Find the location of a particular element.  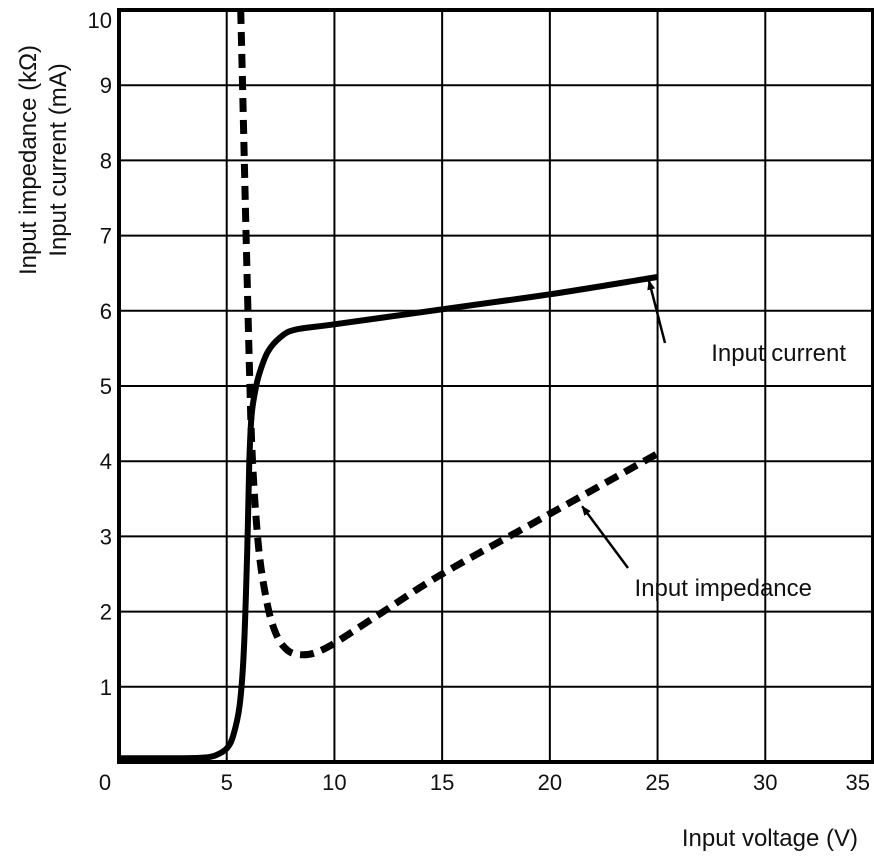

y-tick-label: 10 is located at coordinates (100, 20).